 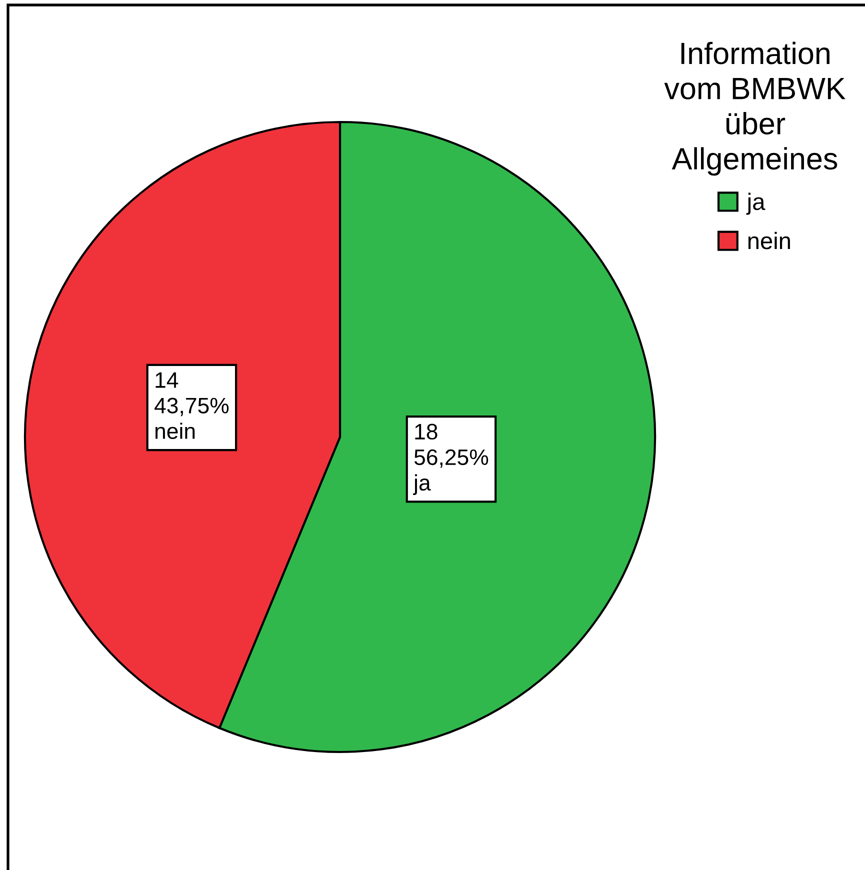 I want to click on legend-label: nein, so click(x=769, y=241).